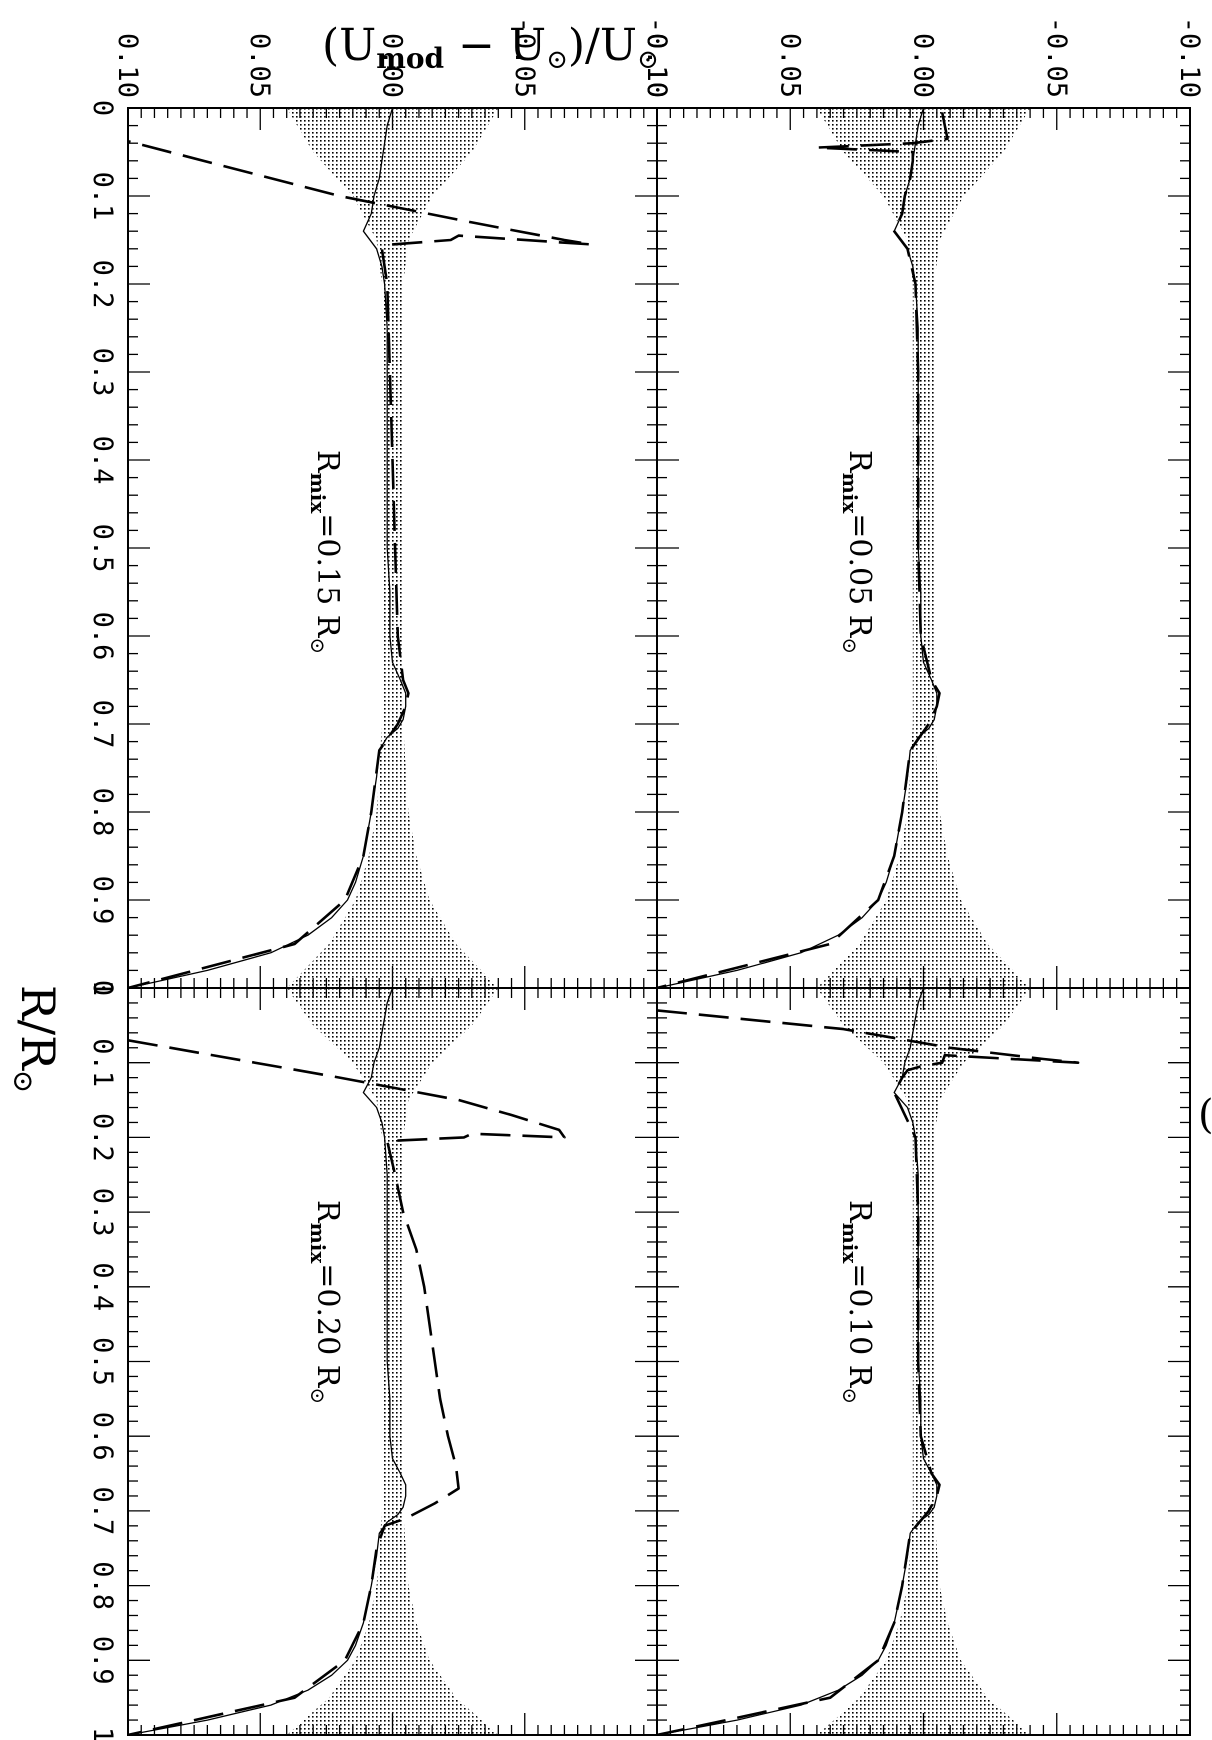  What do you see at coordinates (36, 1039) in the screenshot?
I see `x-axis-title: R/R⊙` at bounding box center [36, 1039].